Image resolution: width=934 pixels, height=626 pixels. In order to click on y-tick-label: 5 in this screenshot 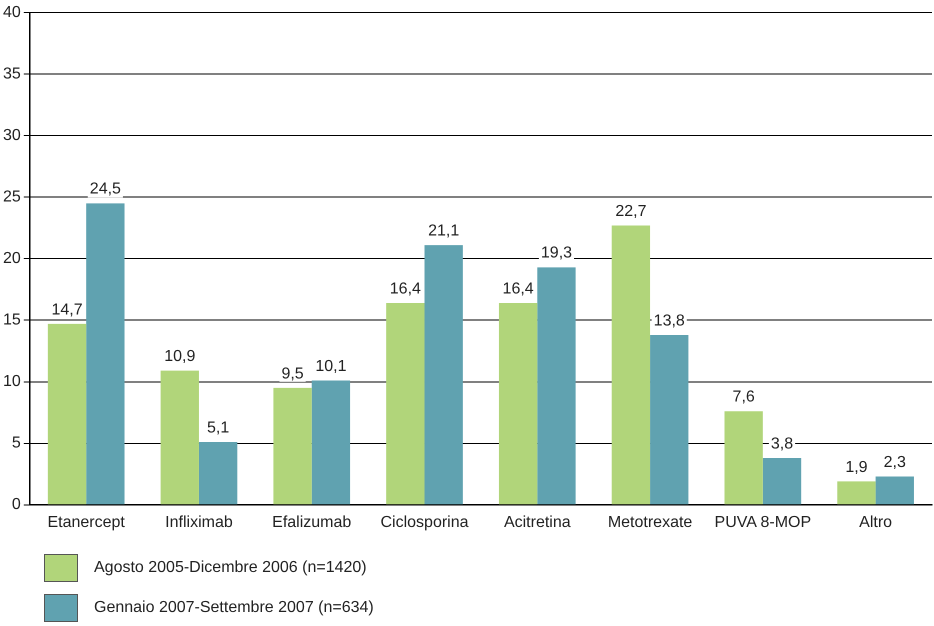, I will do `click(16, 443)`.